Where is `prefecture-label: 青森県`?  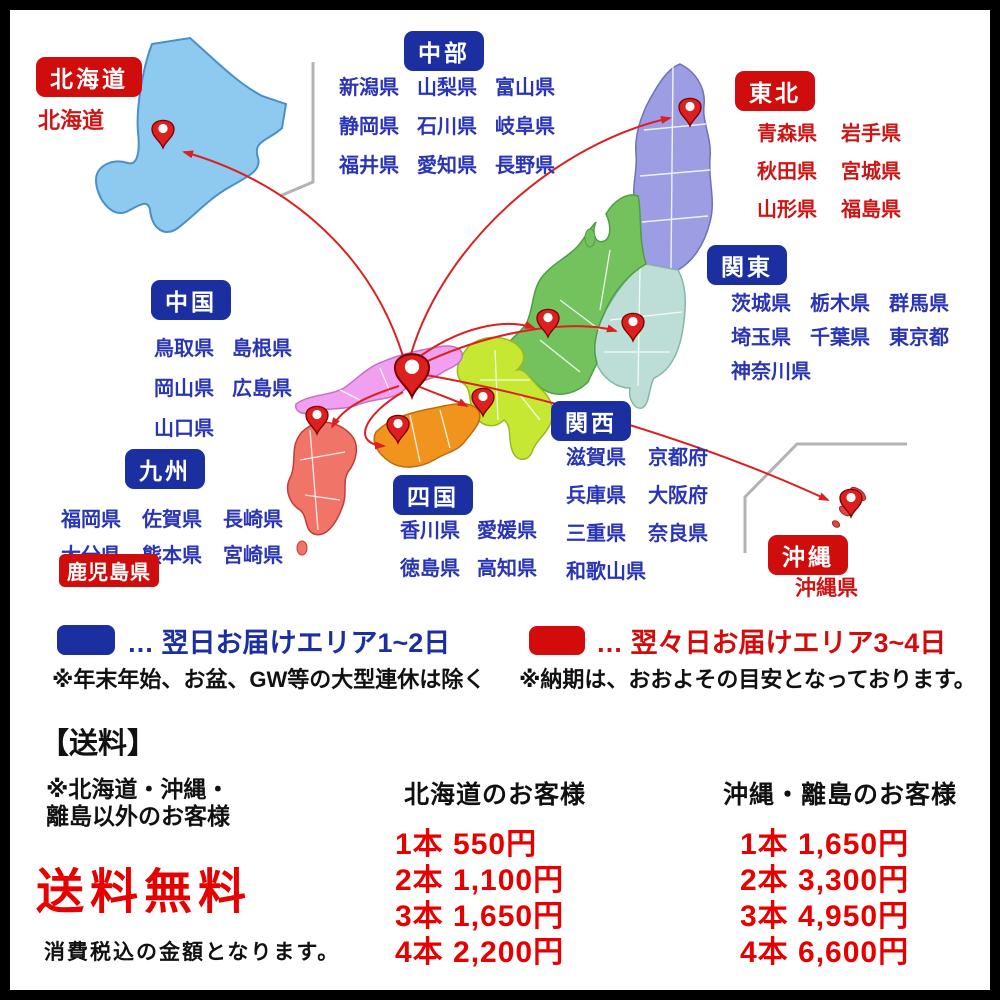 prefecture-label: 青森県 is located at coordinates (787, 134).